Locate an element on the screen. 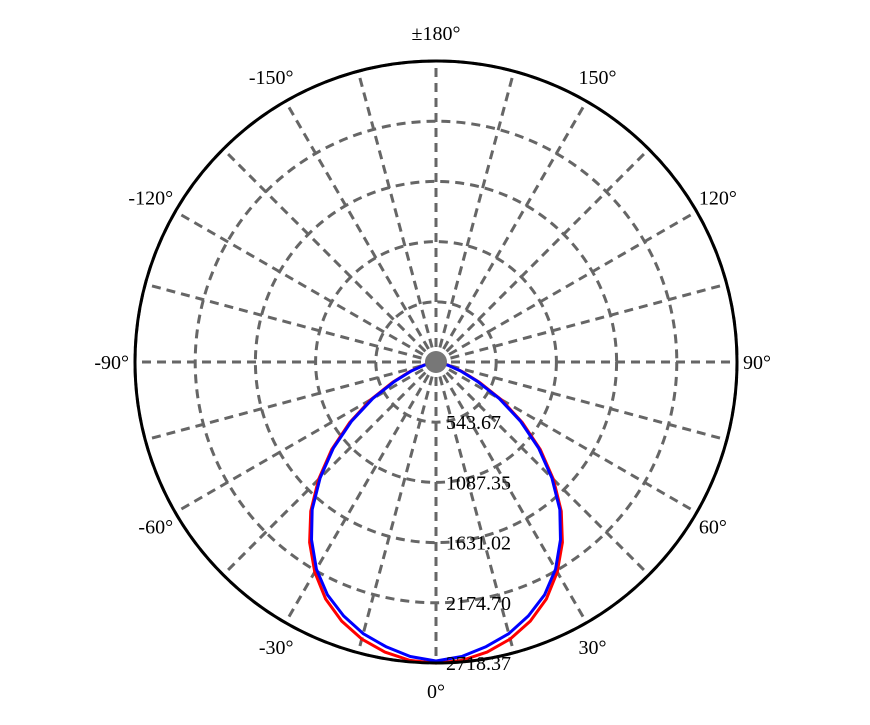 This screenshot has height=725, width=870. angle-tick-label: 120° is located at coordinates (718, 199).